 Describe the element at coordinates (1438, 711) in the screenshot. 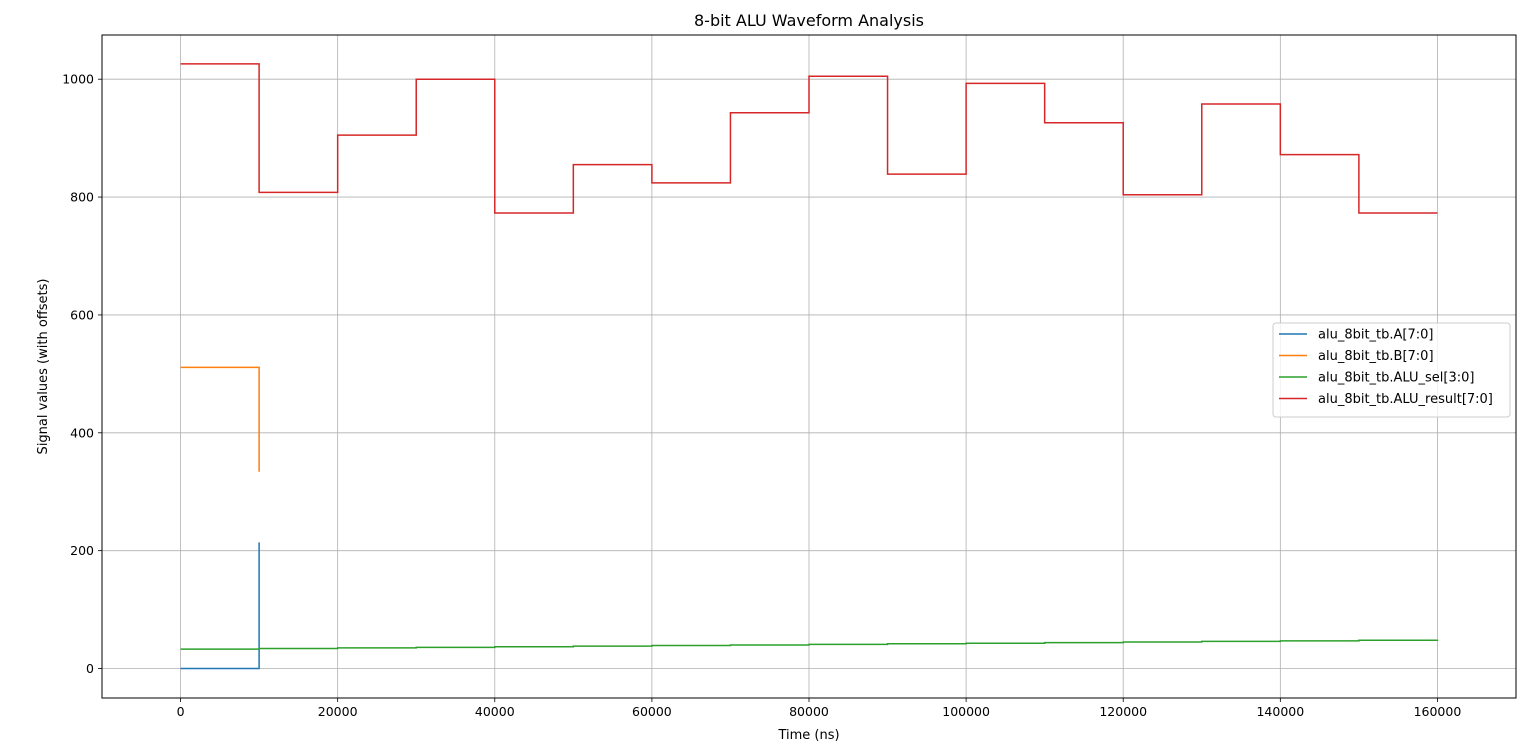

I see `x-tick-label: 160000` at that location.